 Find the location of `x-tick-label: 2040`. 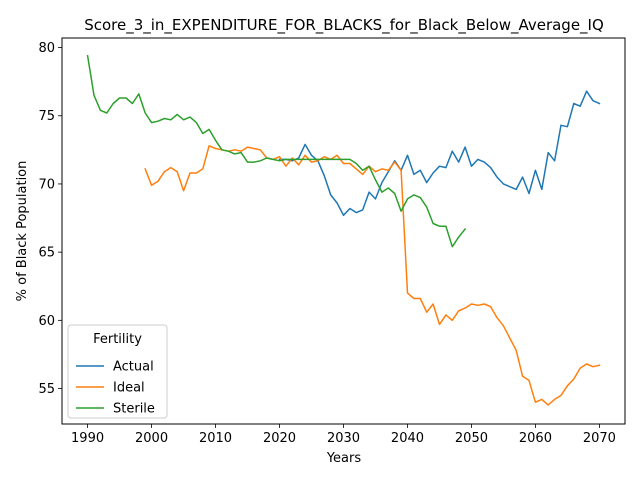

x-tick-label: 2040 is located at coordinates (407, 438).